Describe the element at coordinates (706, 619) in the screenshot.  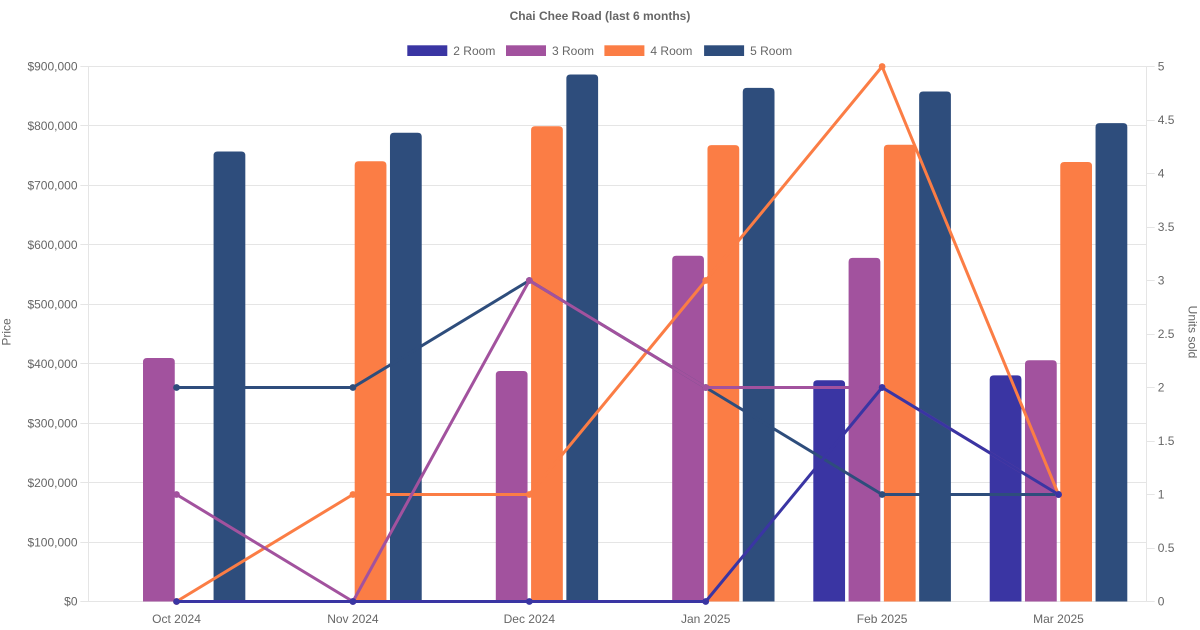
I see `svg-text: Jan 2025` at that location.